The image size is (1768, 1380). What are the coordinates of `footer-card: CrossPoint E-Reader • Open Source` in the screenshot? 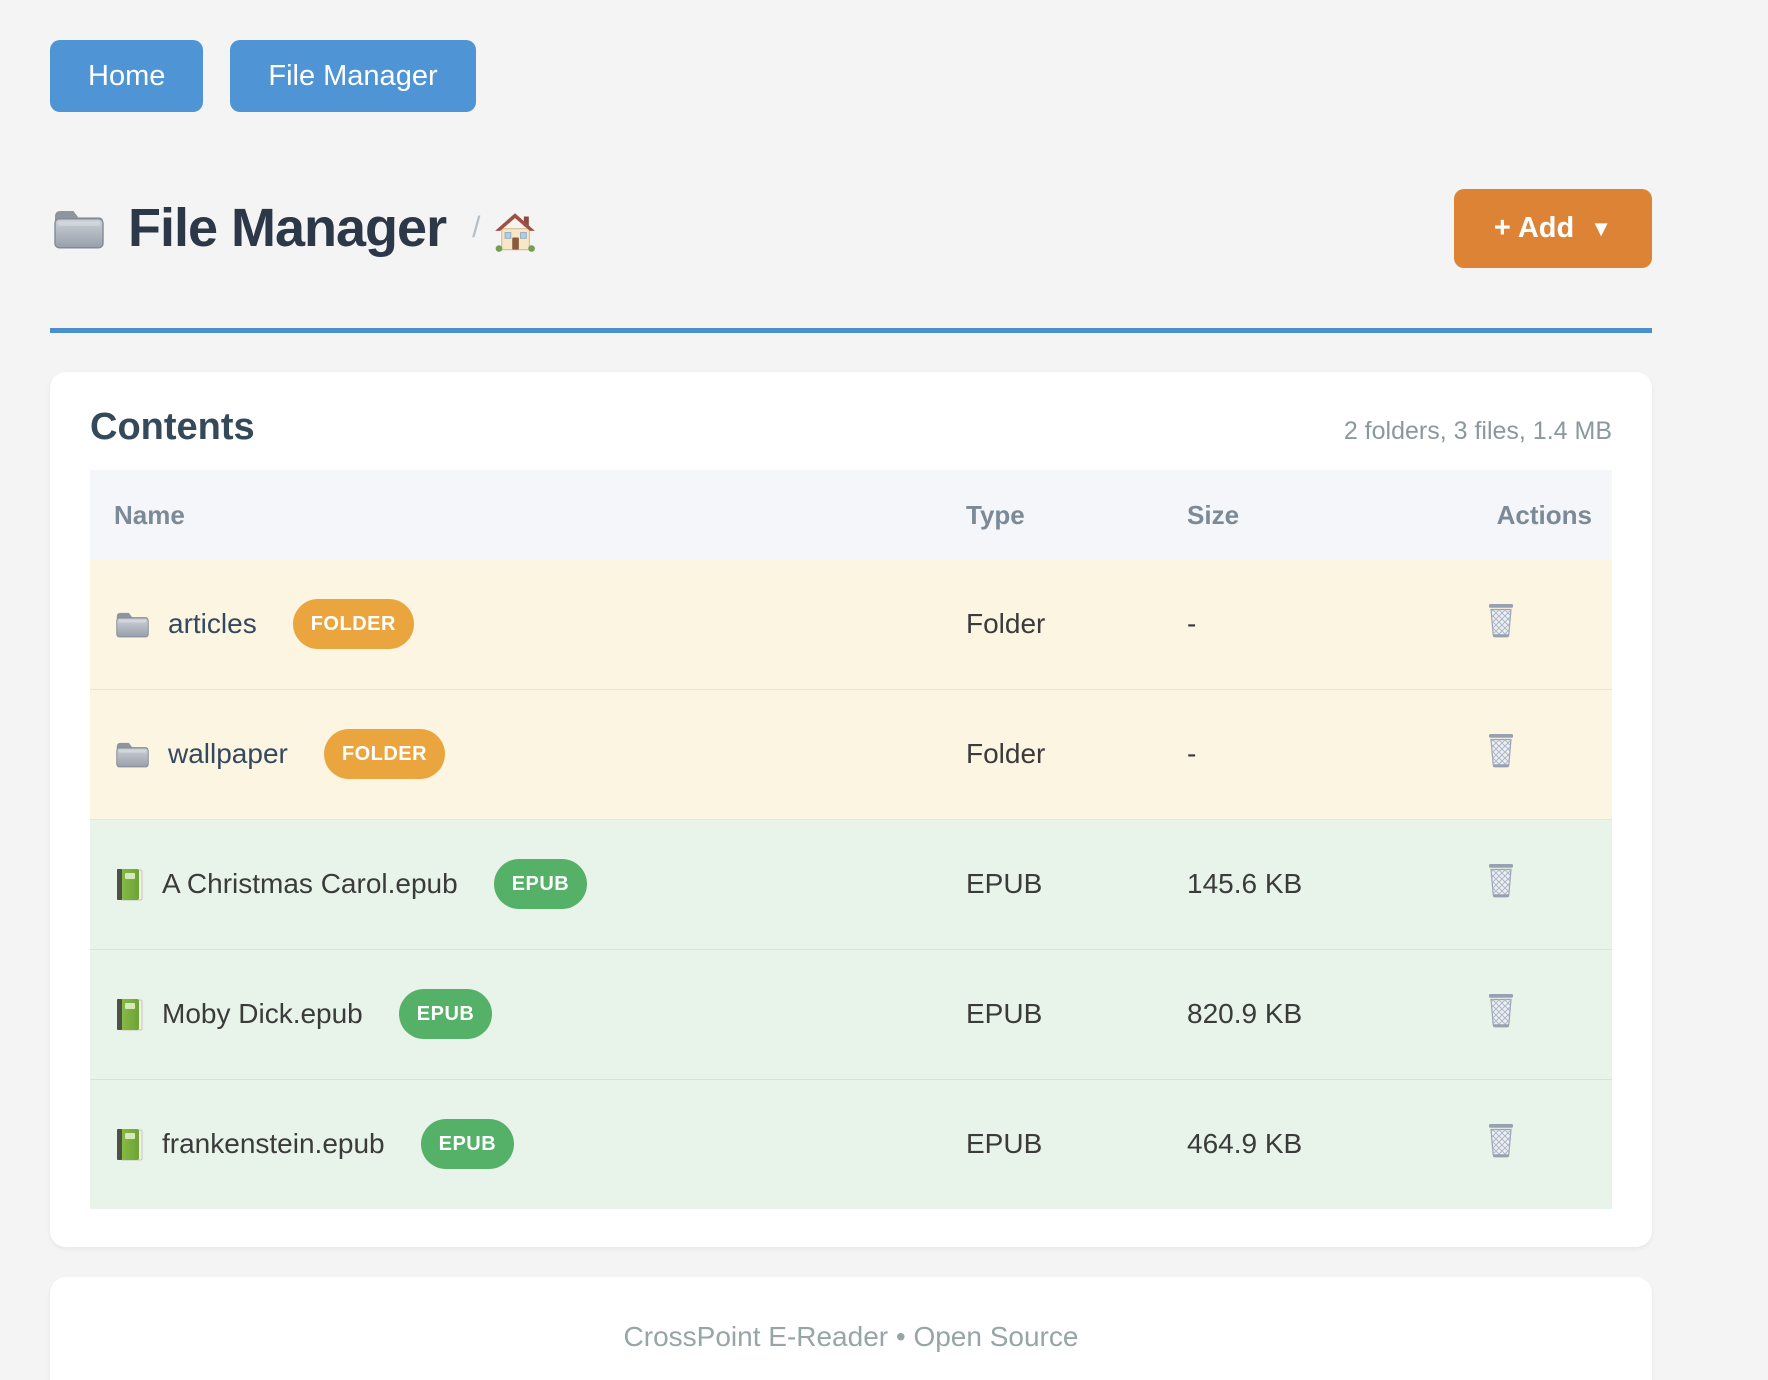 It's located at (851, 1328).